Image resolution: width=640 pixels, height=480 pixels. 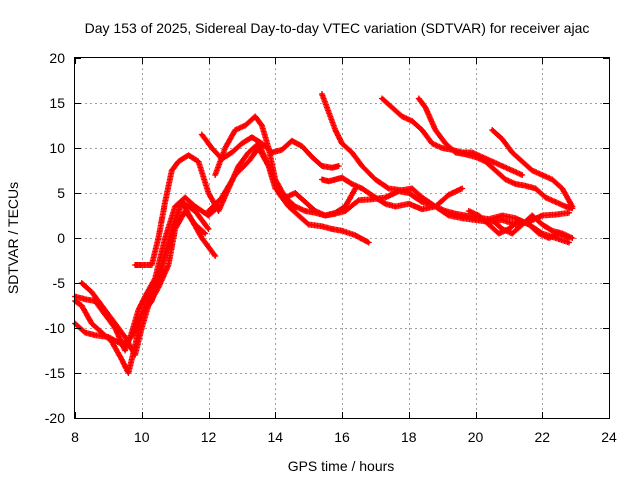 What do you see at coordinates (55, 373) in the screenshot?
I see `y-tick-label: -15` at bounding box center [55, 373].